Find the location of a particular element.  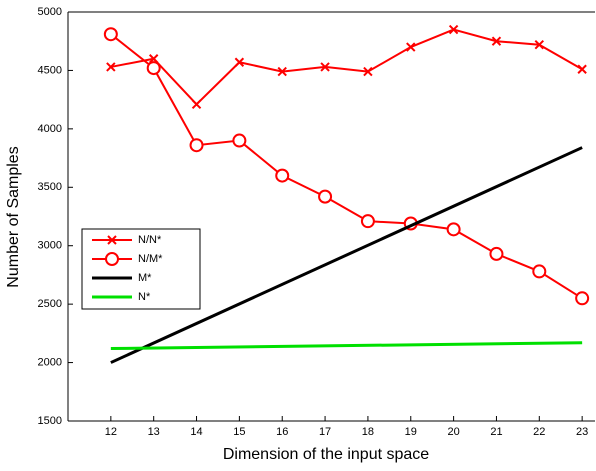

y-axis-label: Number of Samples is located at coordinates (13, 216).